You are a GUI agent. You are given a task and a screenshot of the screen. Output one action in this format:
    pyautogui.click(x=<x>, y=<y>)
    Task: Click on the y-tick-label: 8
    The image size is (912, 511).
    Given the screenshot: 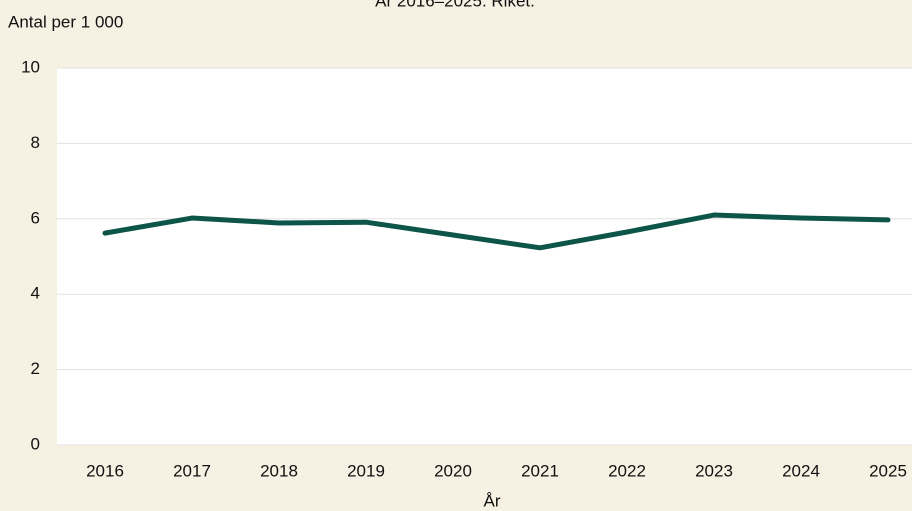 What is the action you would take?
    pyautogui.click(x=35, y=142)
    